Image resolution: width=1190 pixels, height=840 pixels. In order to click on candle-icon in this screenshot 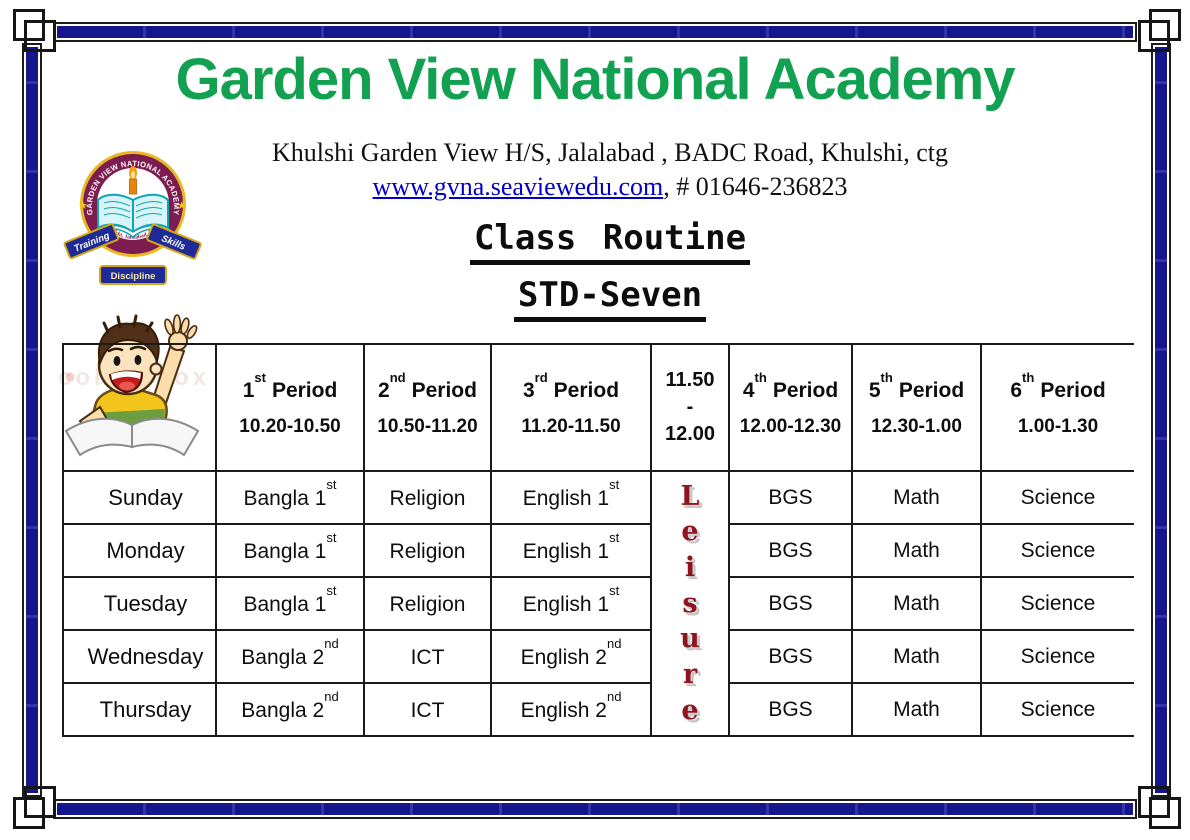, I will do `click(133, 180)`.